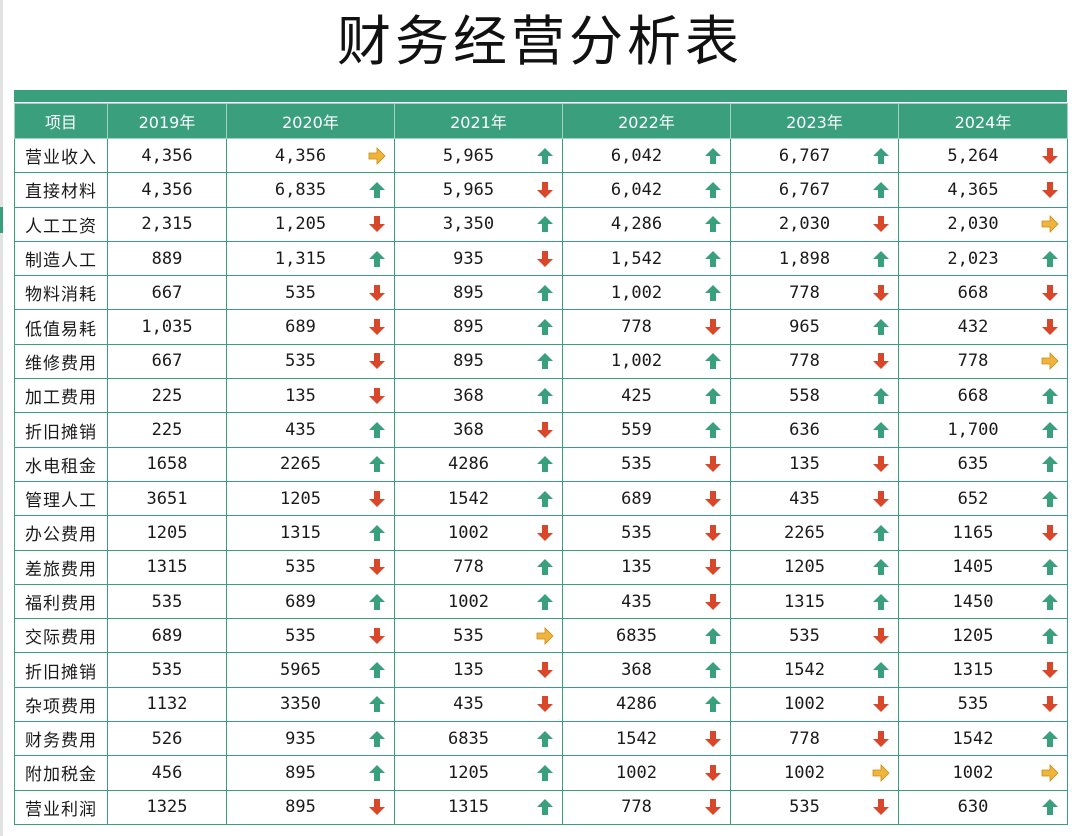  I want to click on cell-2020: 5965, so click(310, 670).